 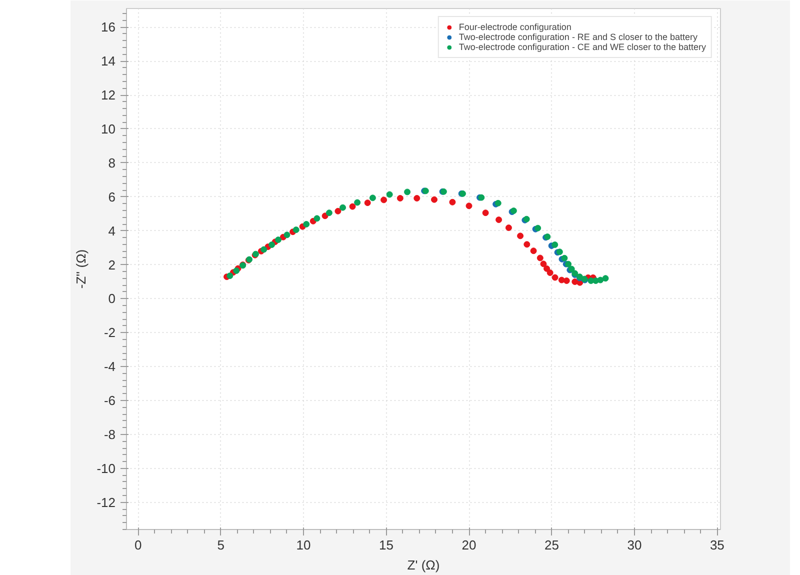 I want to click on x-tick-label: 35, so click(x=717, y=545).